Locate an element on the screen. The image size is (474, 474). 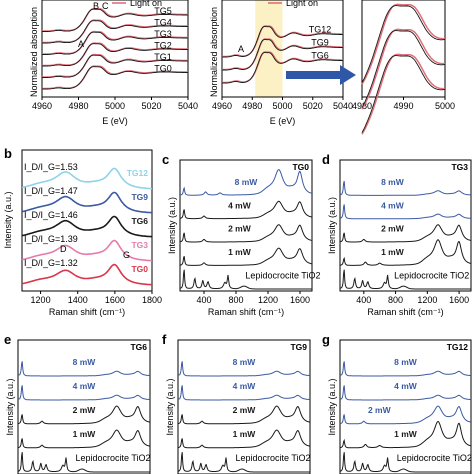
b-series-label: TG0 is located at coordinates (139, 269).